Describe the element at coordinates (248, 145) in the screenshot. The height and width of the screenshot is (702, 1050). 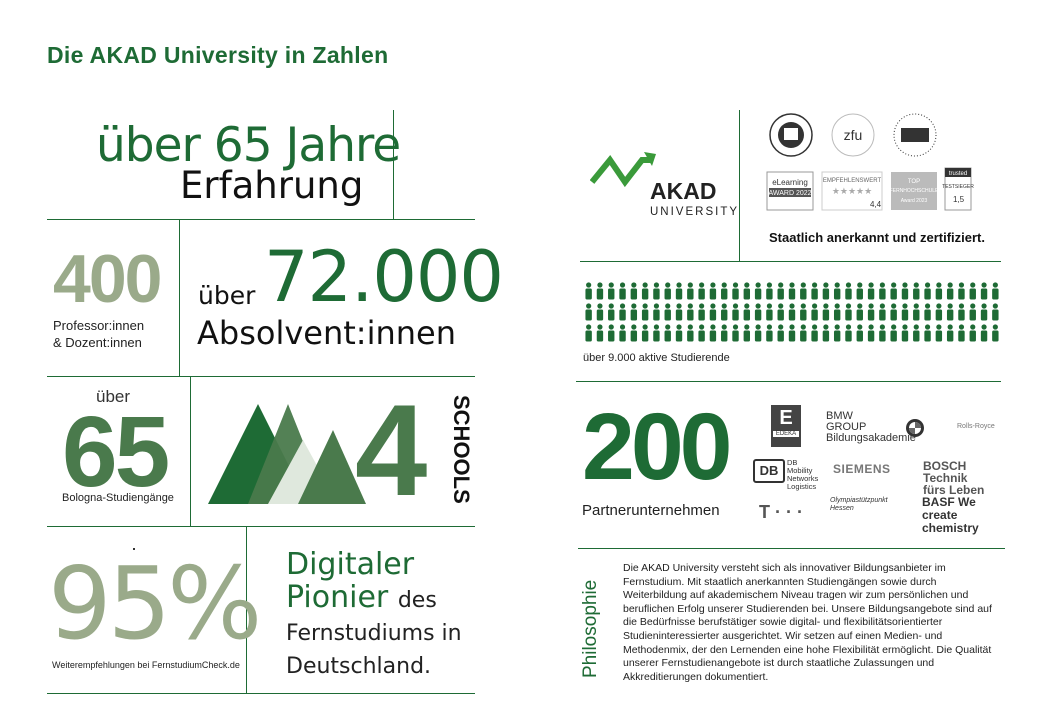
I see `erfahrung-years: über 65 Jahre` at that location.